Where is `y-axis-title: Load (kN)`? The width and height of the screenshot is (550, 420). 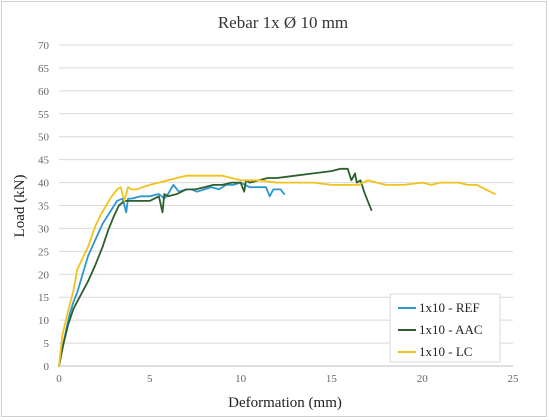 y-axis-title: Load (kN) is located at coordinates (20, 206).